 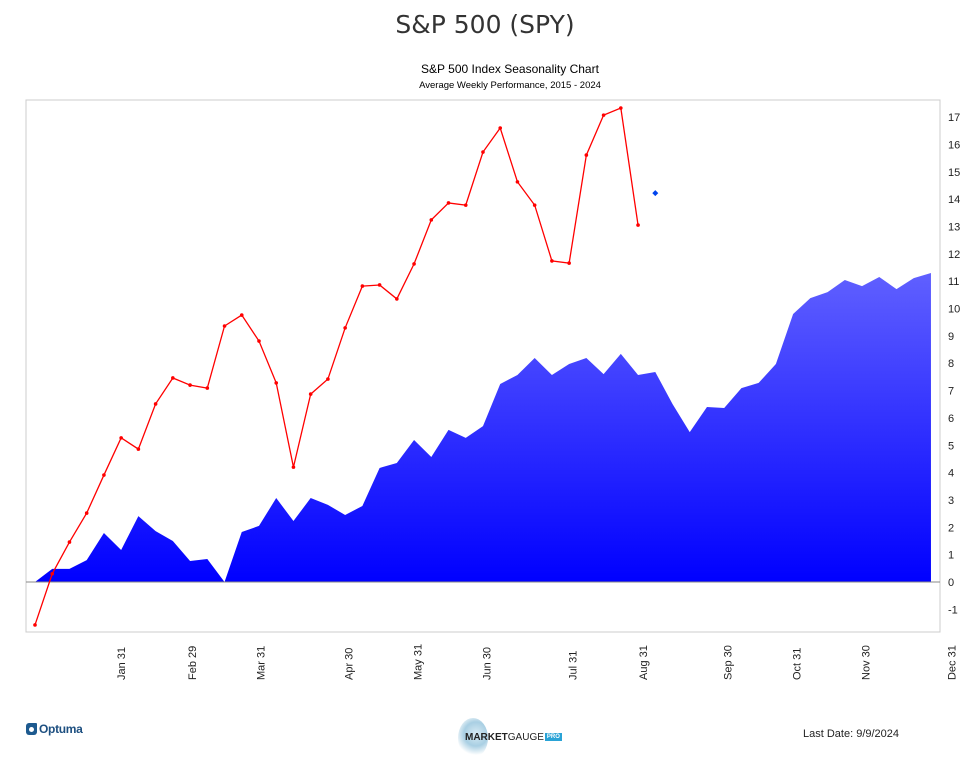 I want to click on y-tick-label: 15, so click(x=954, y=173).